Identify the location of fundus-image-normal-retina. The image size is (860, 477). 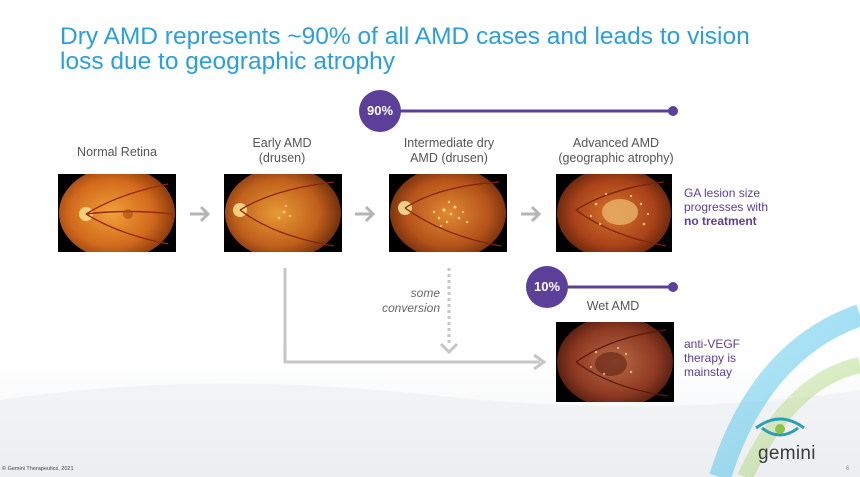
(117, 213).